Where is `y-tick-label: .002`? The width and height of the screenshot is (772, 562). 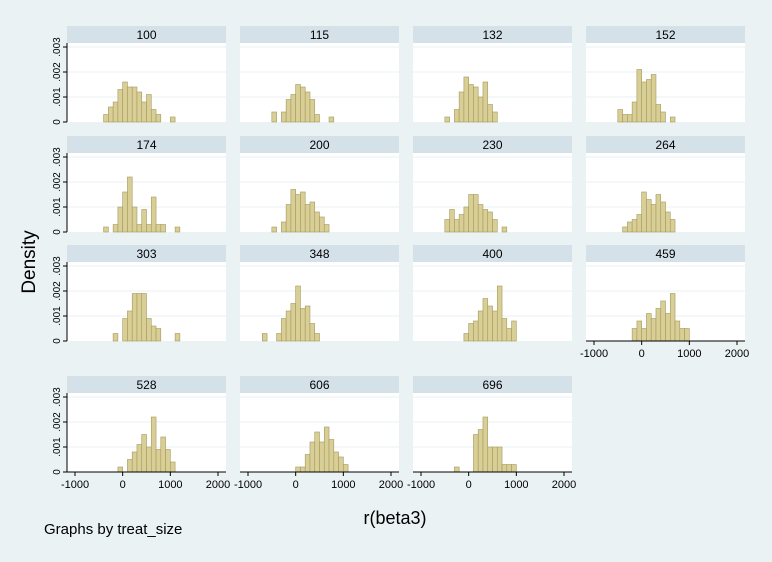
y-tick-label: .002 is located at coordinates (57, 72).